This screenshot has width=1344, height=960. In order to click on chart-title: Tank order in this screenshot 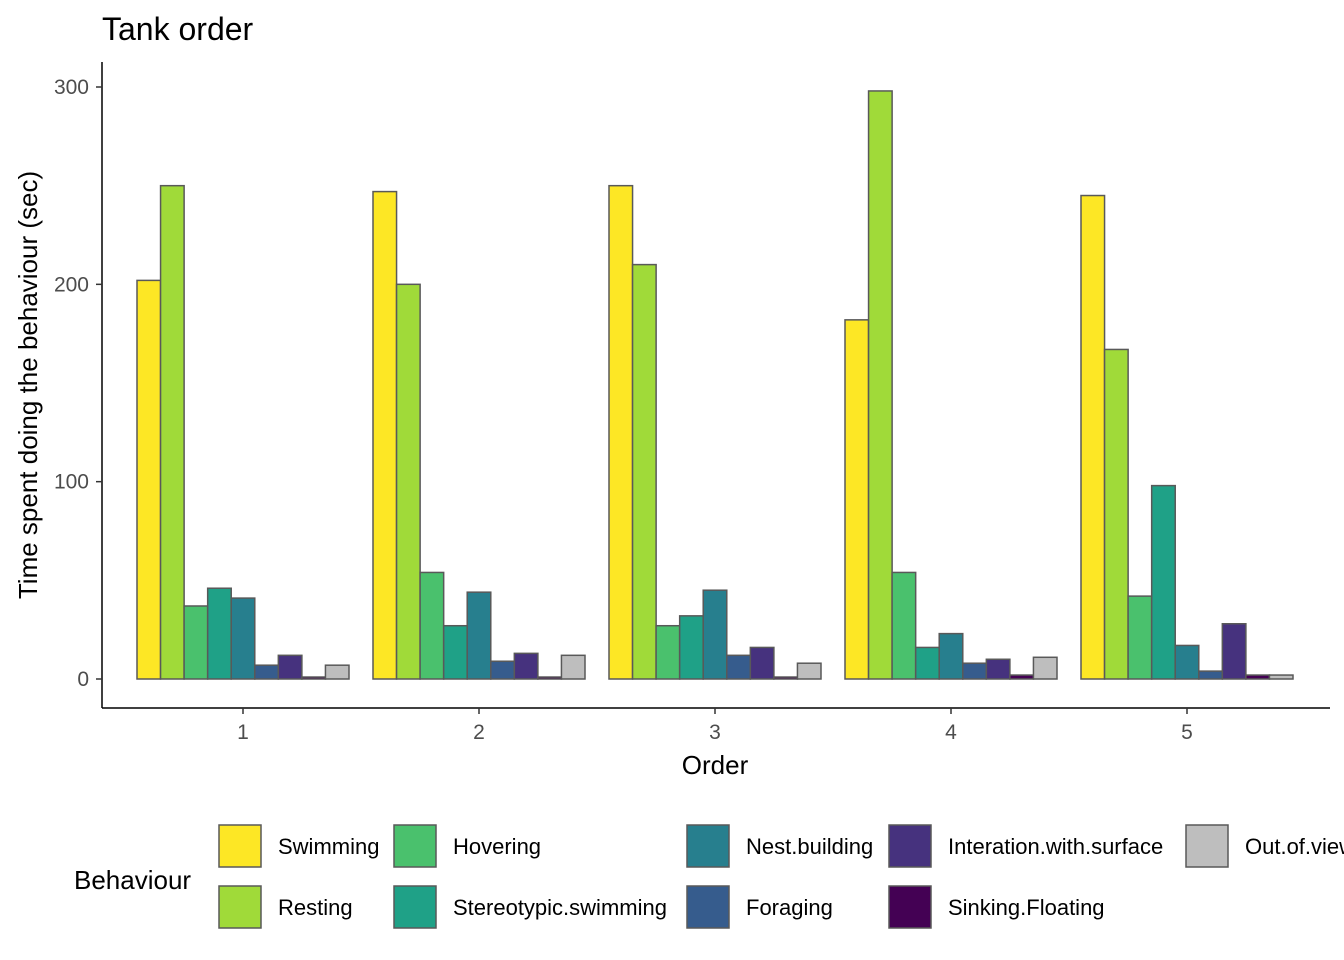, I will do `click(178, 29)`.